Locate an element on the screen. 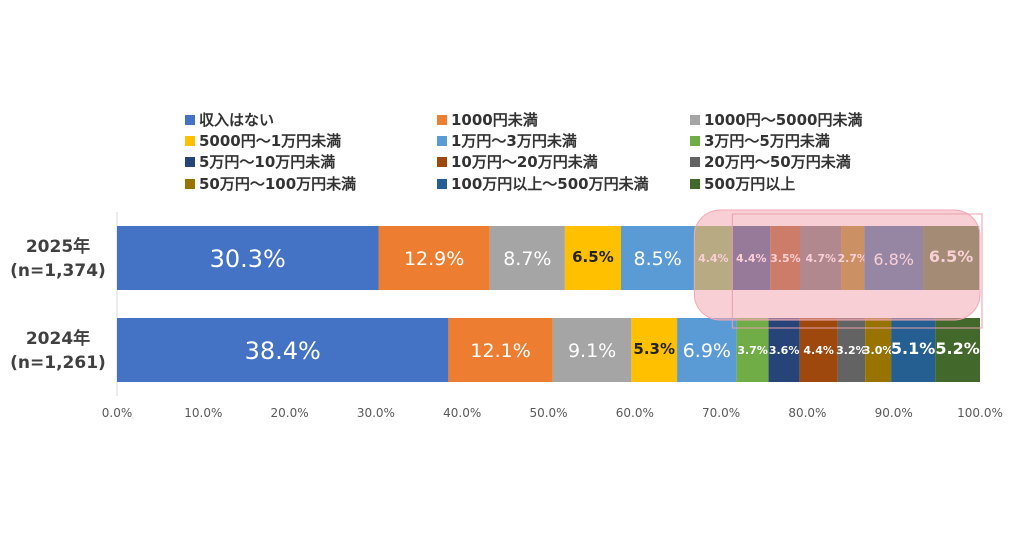 The width and height of the screenshot is (1024, 538). data-label: 6.9% is located at coordinates (707, 351).